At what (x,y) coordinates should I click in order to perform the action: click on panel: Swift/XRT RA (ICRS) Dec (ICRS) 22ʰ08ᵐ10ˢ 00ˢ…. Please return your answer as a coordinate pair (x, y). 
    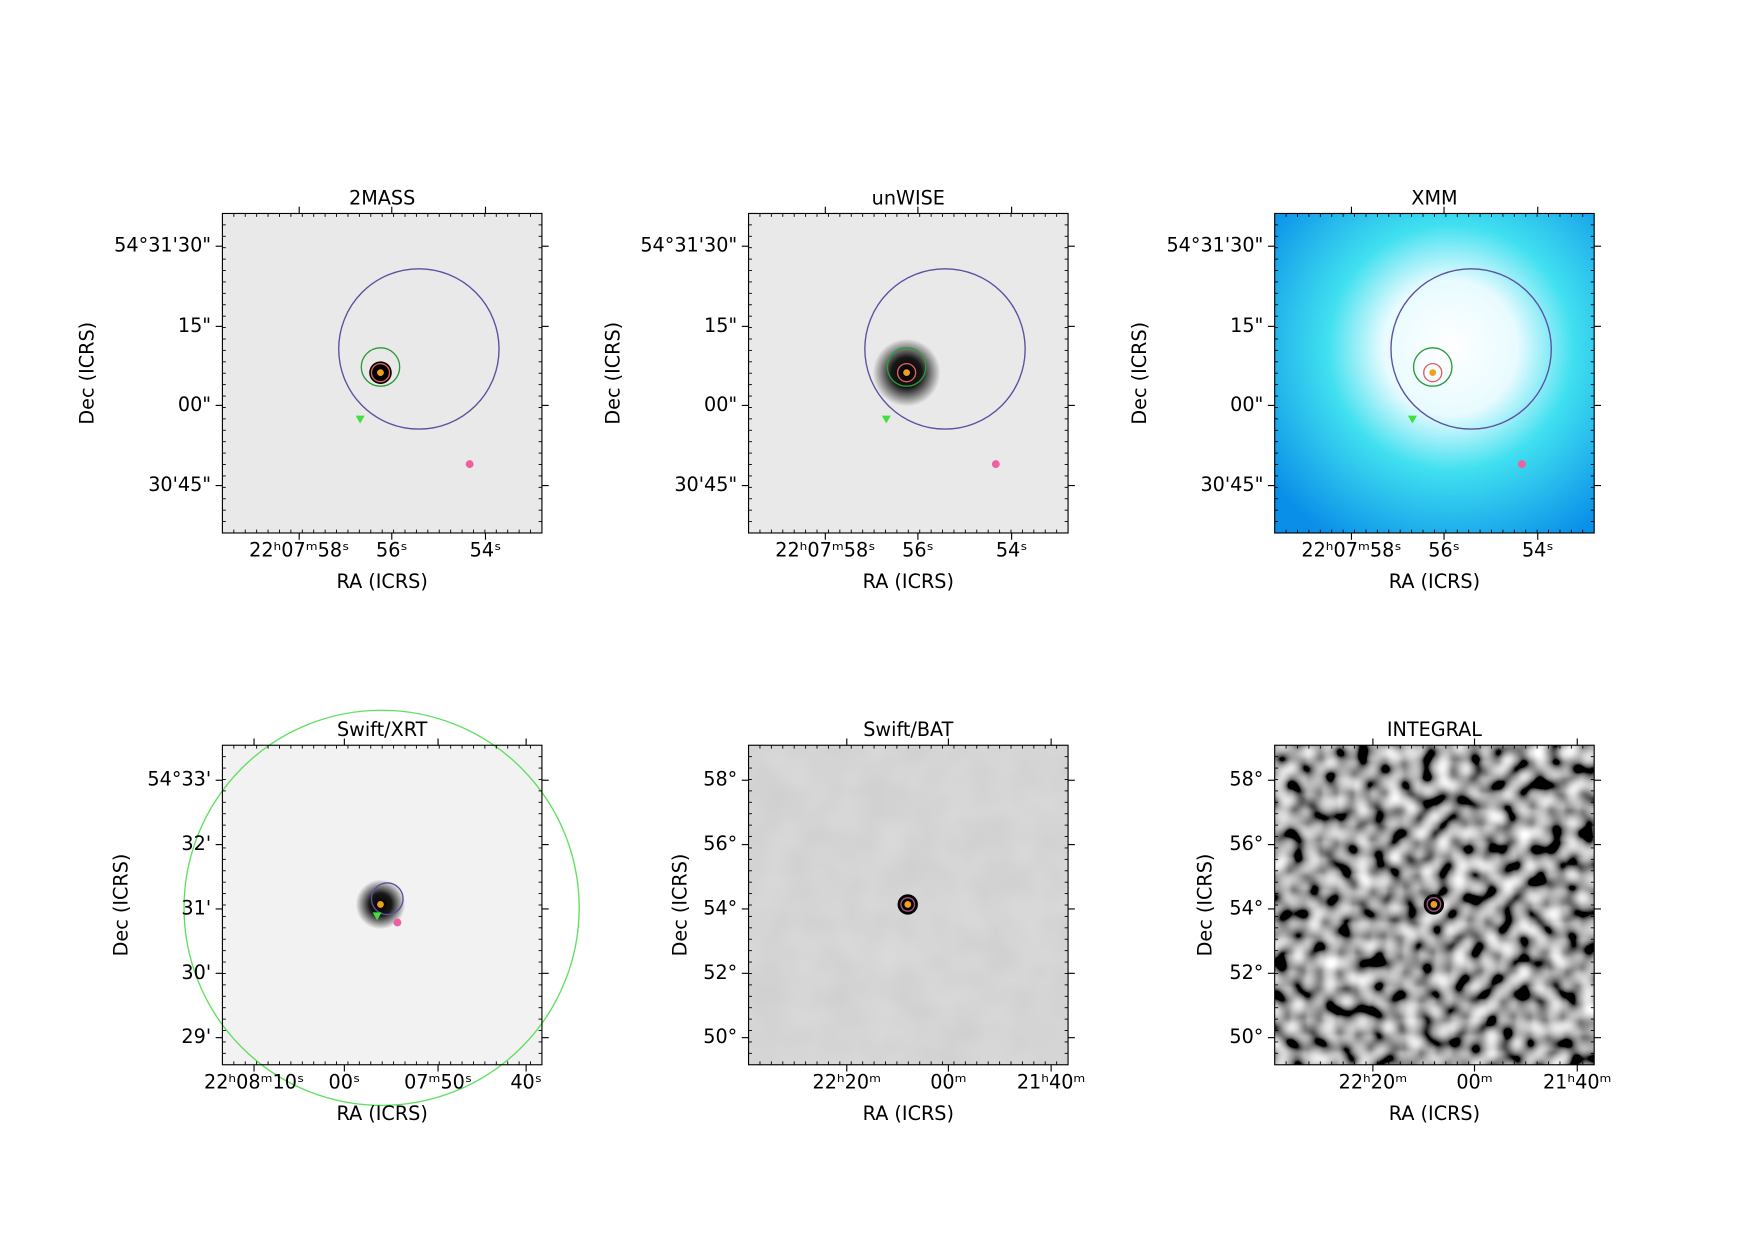
    Looking at the image, I should click on (344, 917).